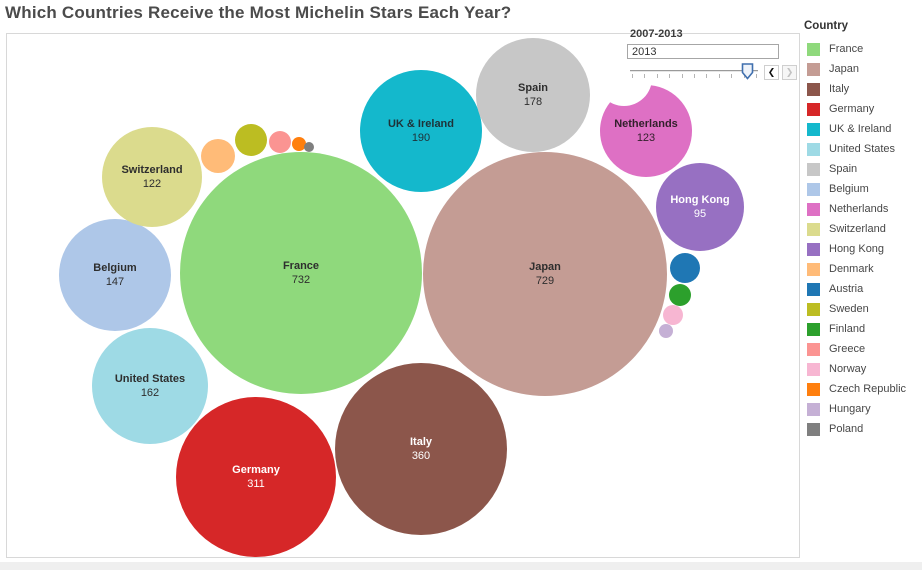  I want to click on legend-item-sweden: Sweden, so click(862, 309).